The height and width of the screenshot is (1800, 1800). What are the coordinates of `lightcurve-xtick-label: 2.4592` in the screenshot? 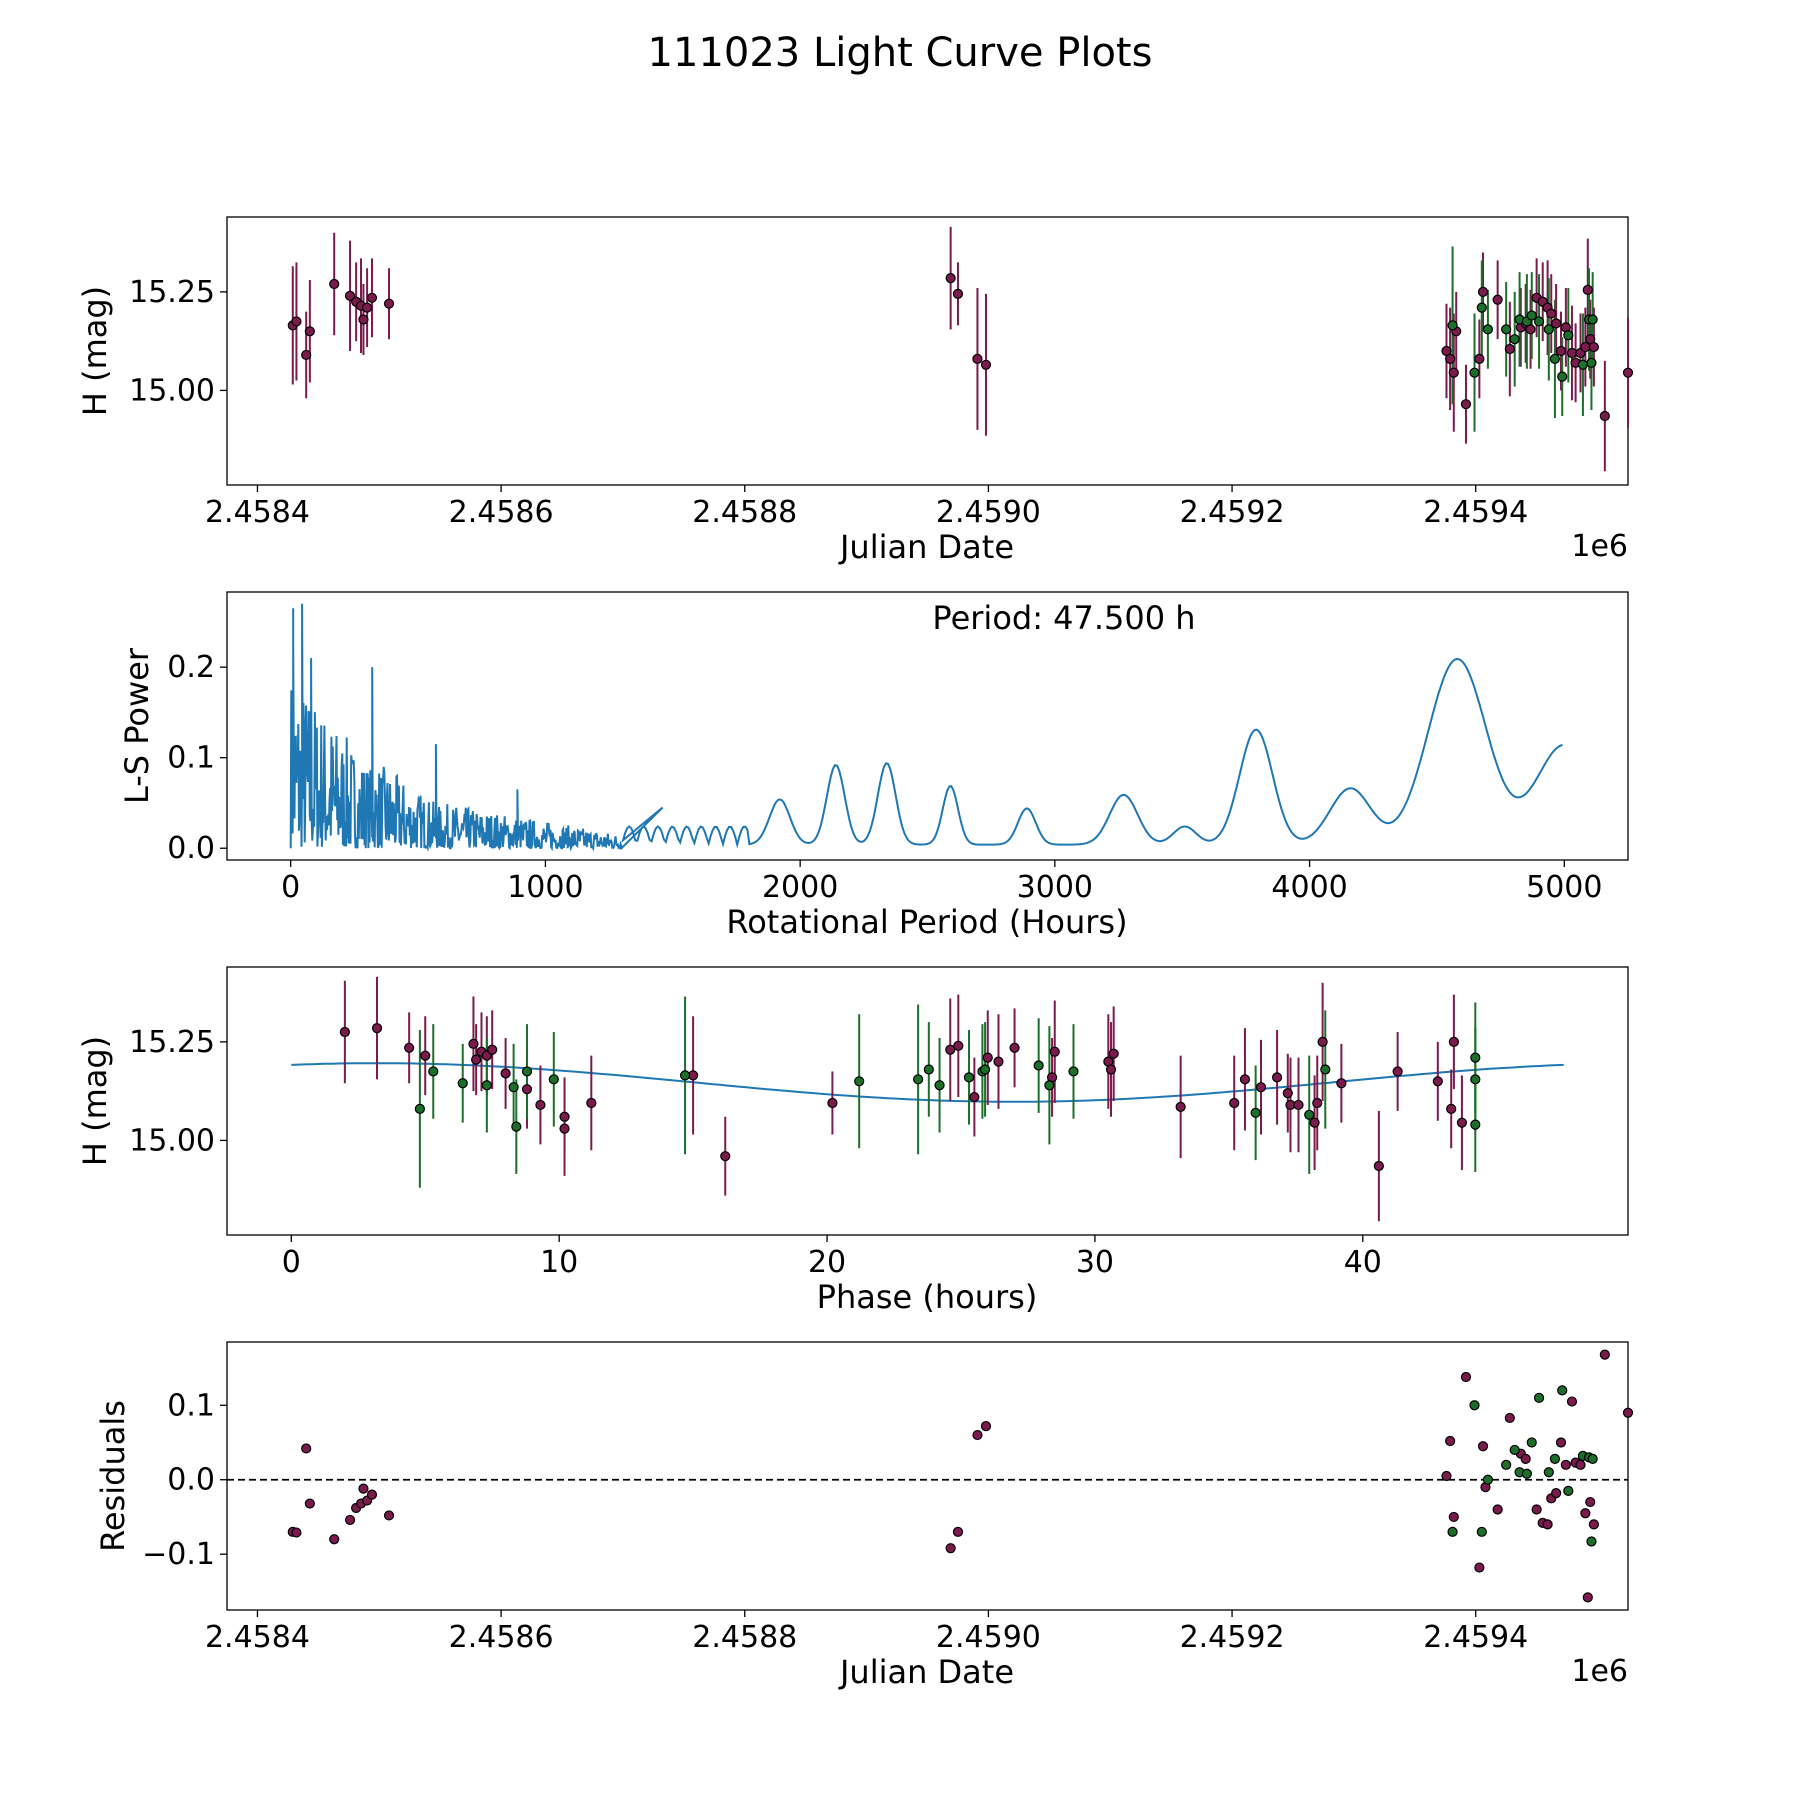 It's located at (1232, 512).